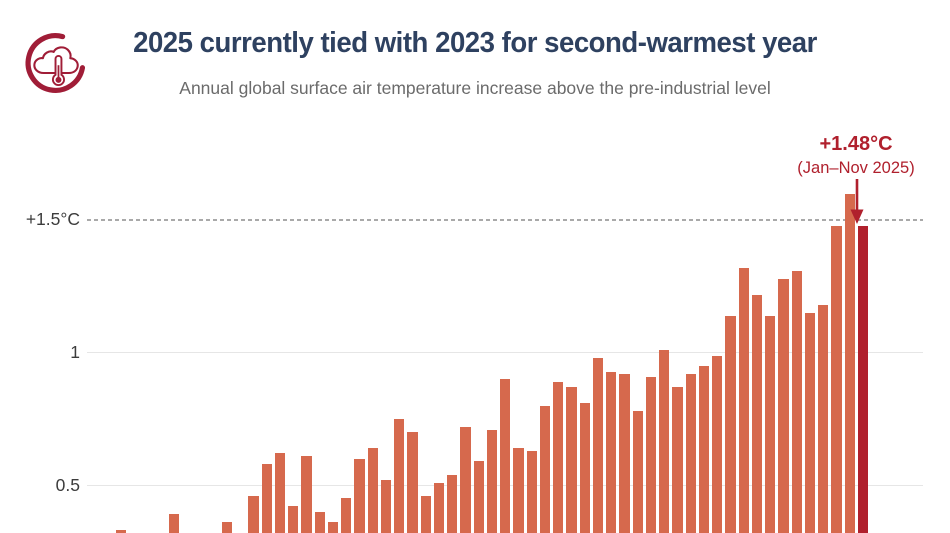  Describe the element at coordinates (253, 514) in the screenshot. I see `bar-1979` at that location.